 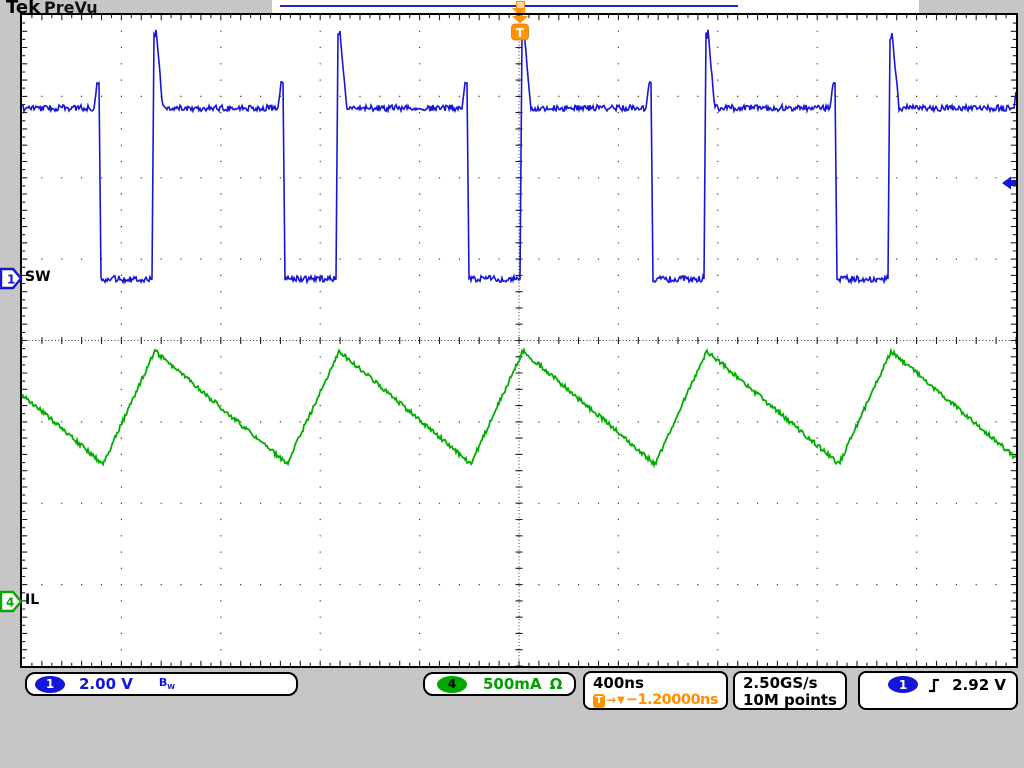 What do you see at coordinates (672, 700) in the screenshot?
I see `trigger-delay-value: −1.20000ns` at bounding box center [672, 700].